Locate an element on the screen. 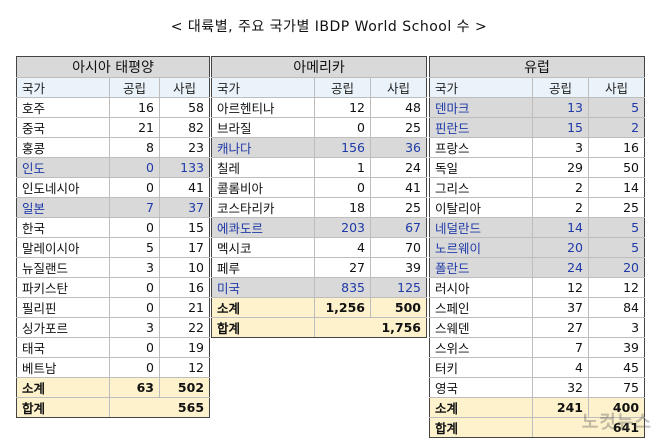  region-name: 아시아 태평양 is located at coordinates (113, 67).